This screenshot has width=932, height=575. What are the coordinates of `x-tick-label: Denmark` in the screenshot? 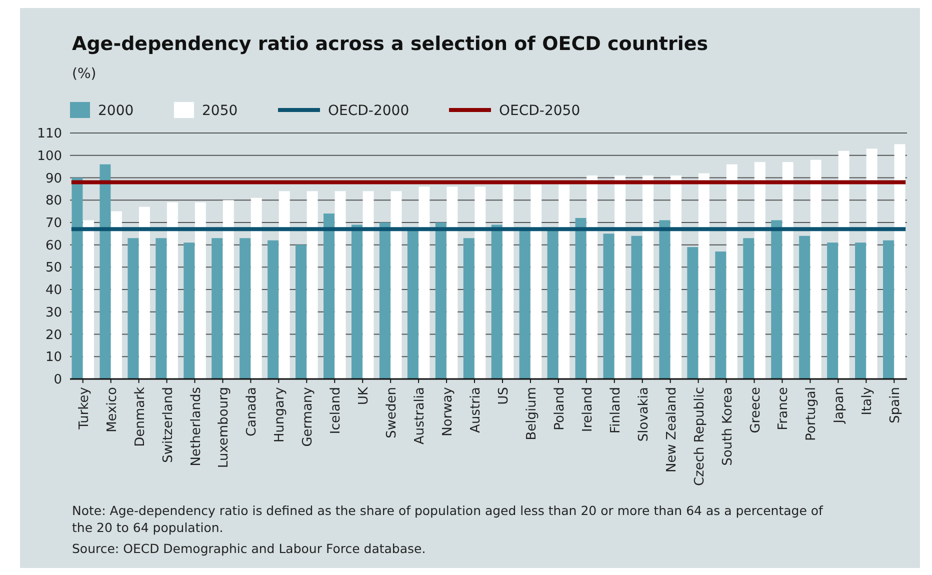 It's located at (140, 416).